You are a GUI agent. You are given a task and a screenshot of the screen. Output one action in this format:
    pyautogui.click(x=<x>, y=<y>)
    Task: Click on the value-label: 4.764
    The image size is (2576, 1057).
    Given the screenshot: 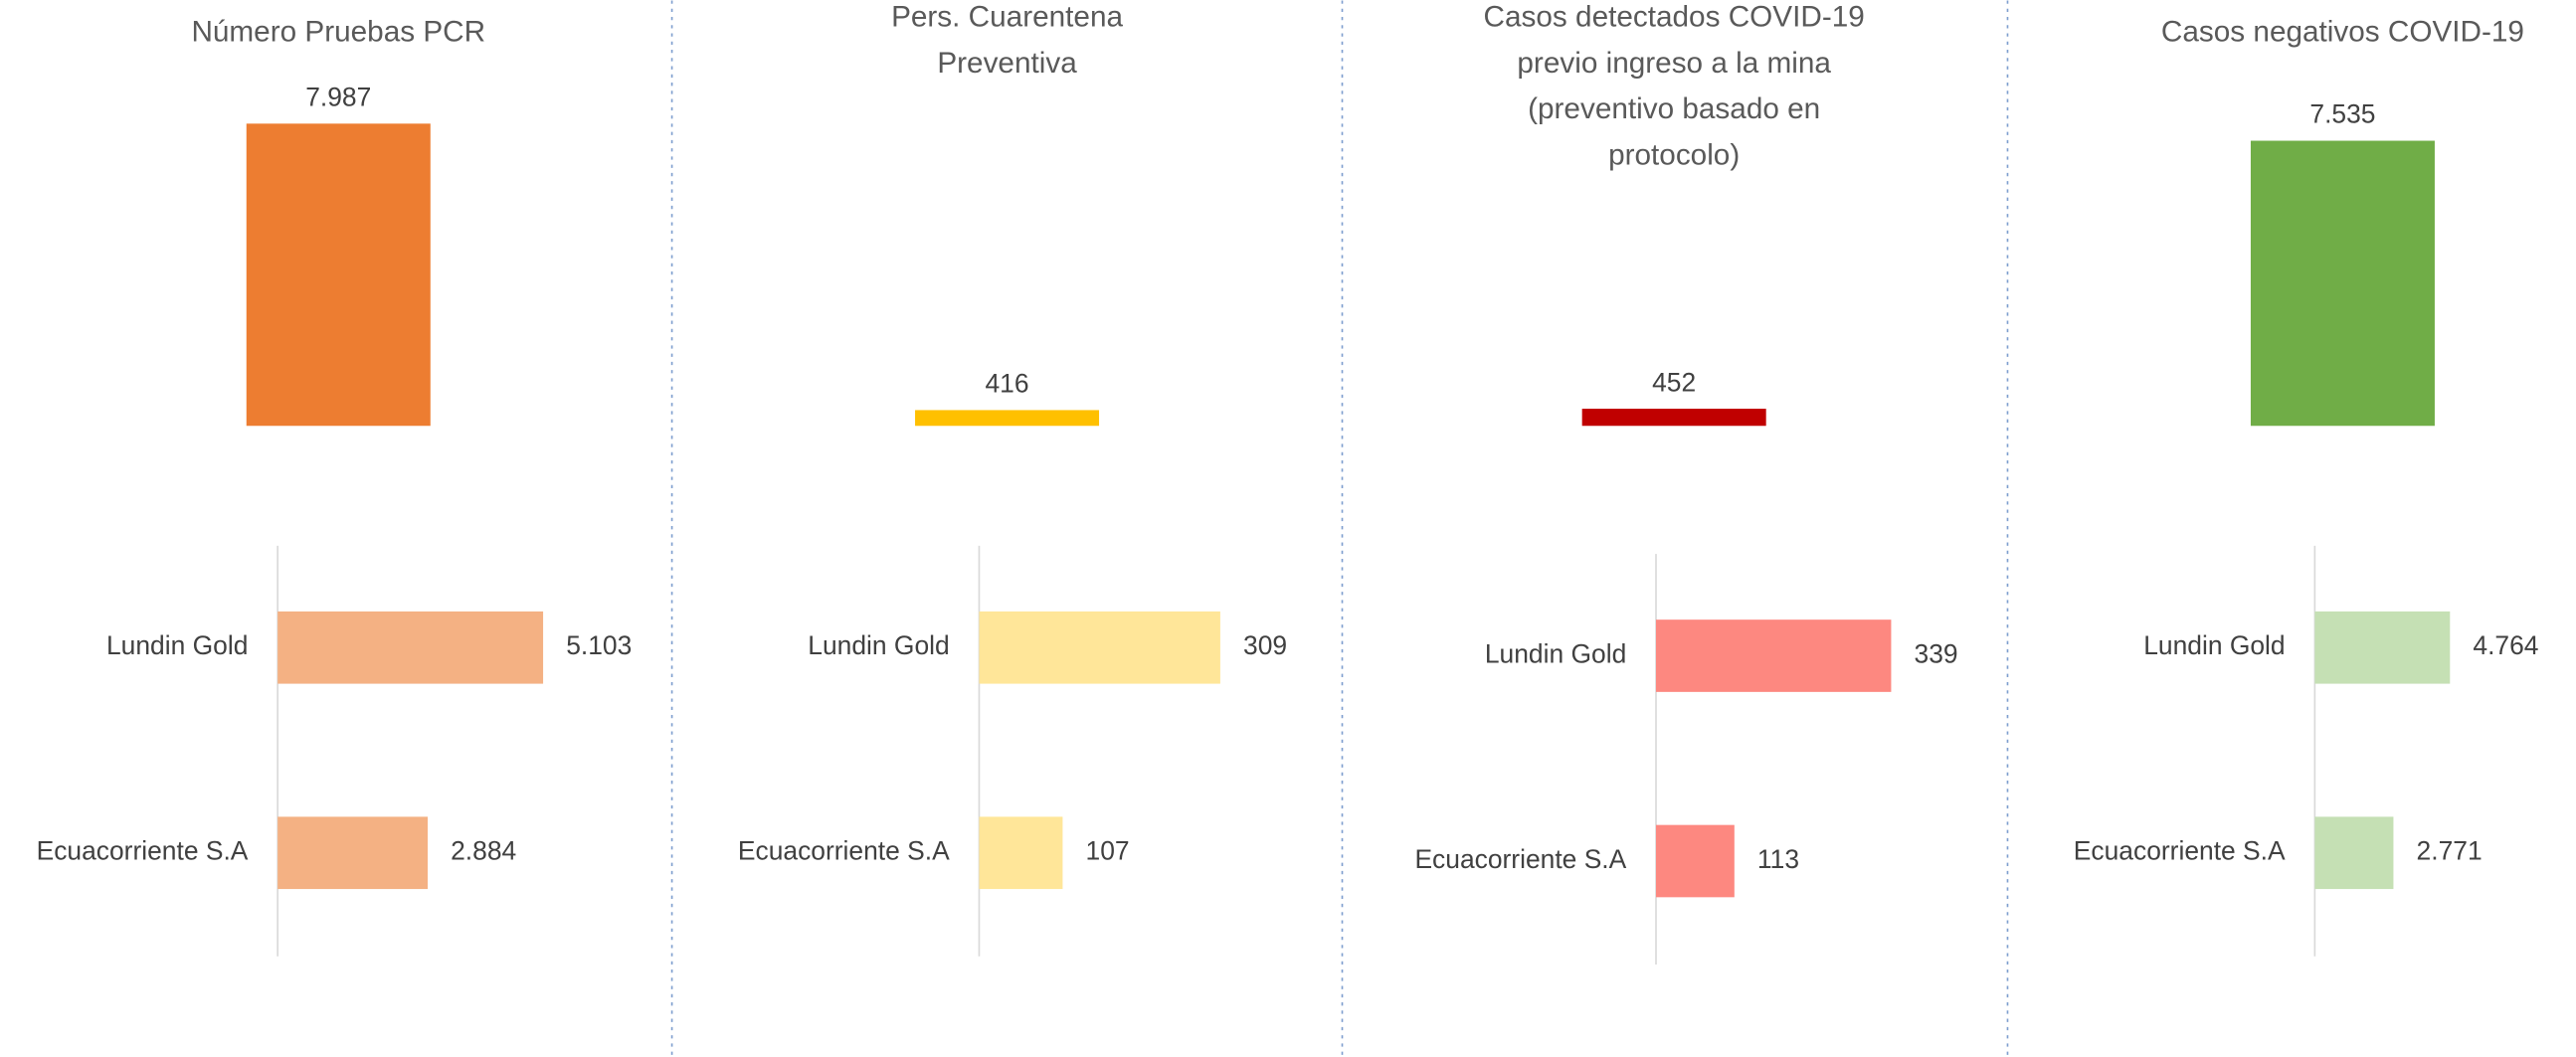 What is the action you would take?
    pyautogui.click(x=2505, y=645)
    